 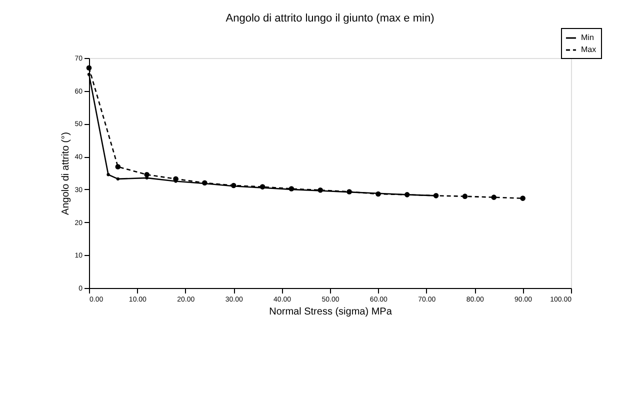 What do you see at coordinates (587, 37) in the screenshot?
I see `legend-label: Min` at bounding box center [587, 37].